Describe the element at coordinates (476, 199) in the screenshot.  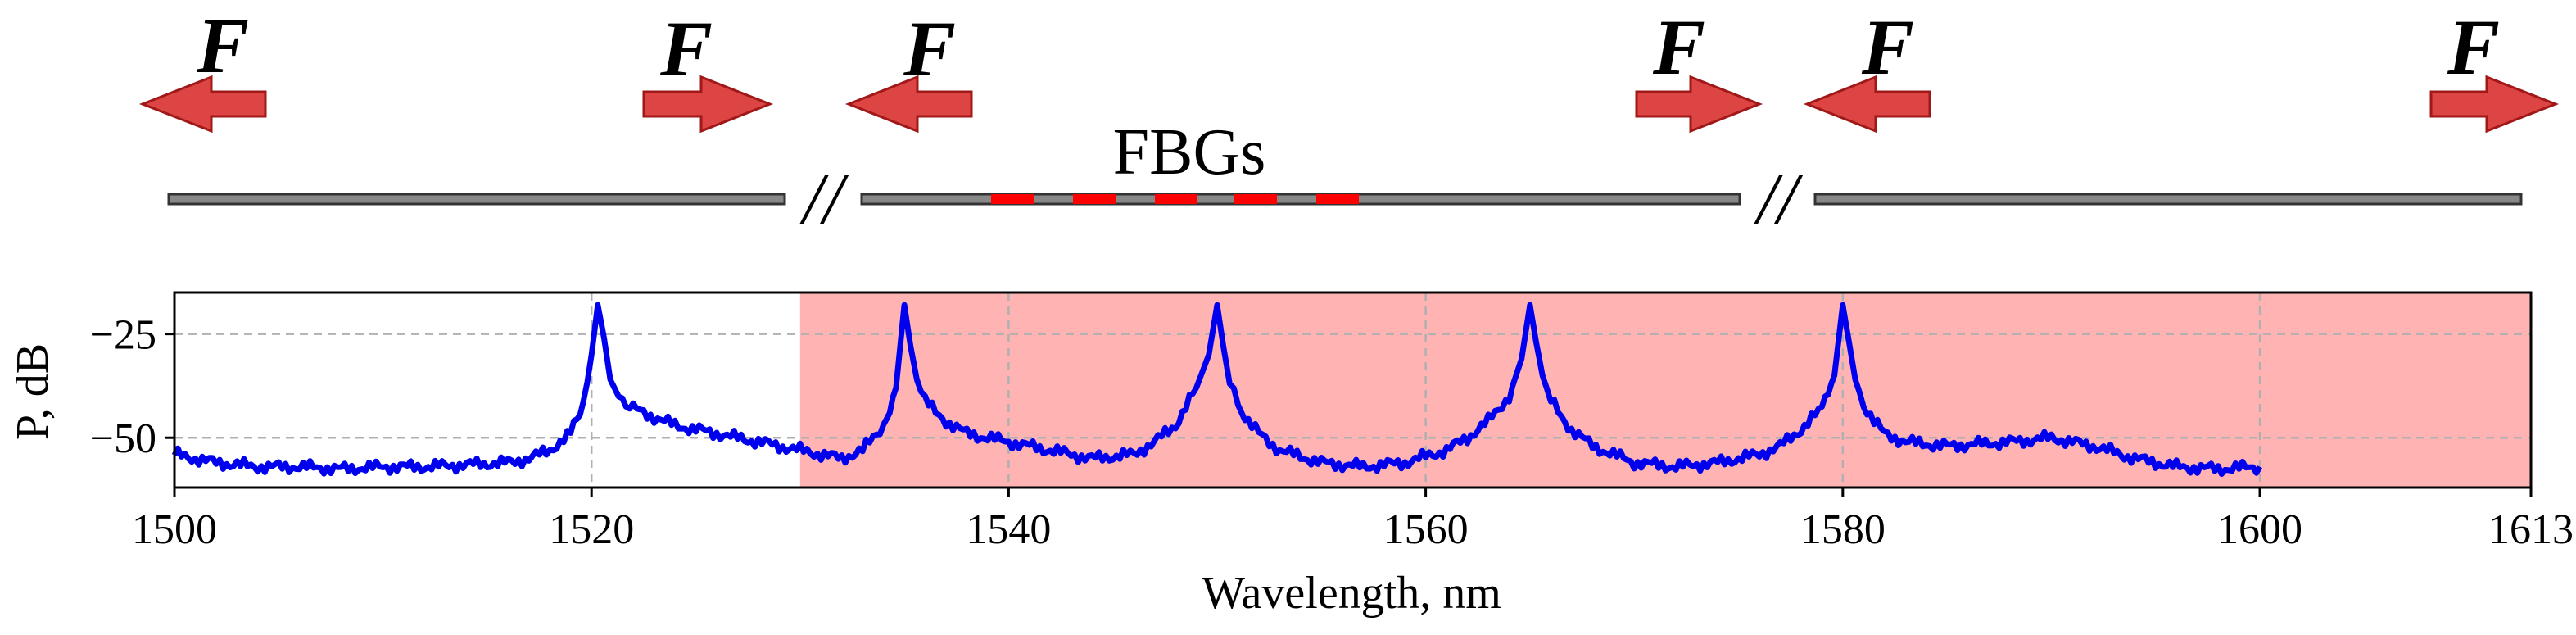
I see `fiber-segment-left` at that location.